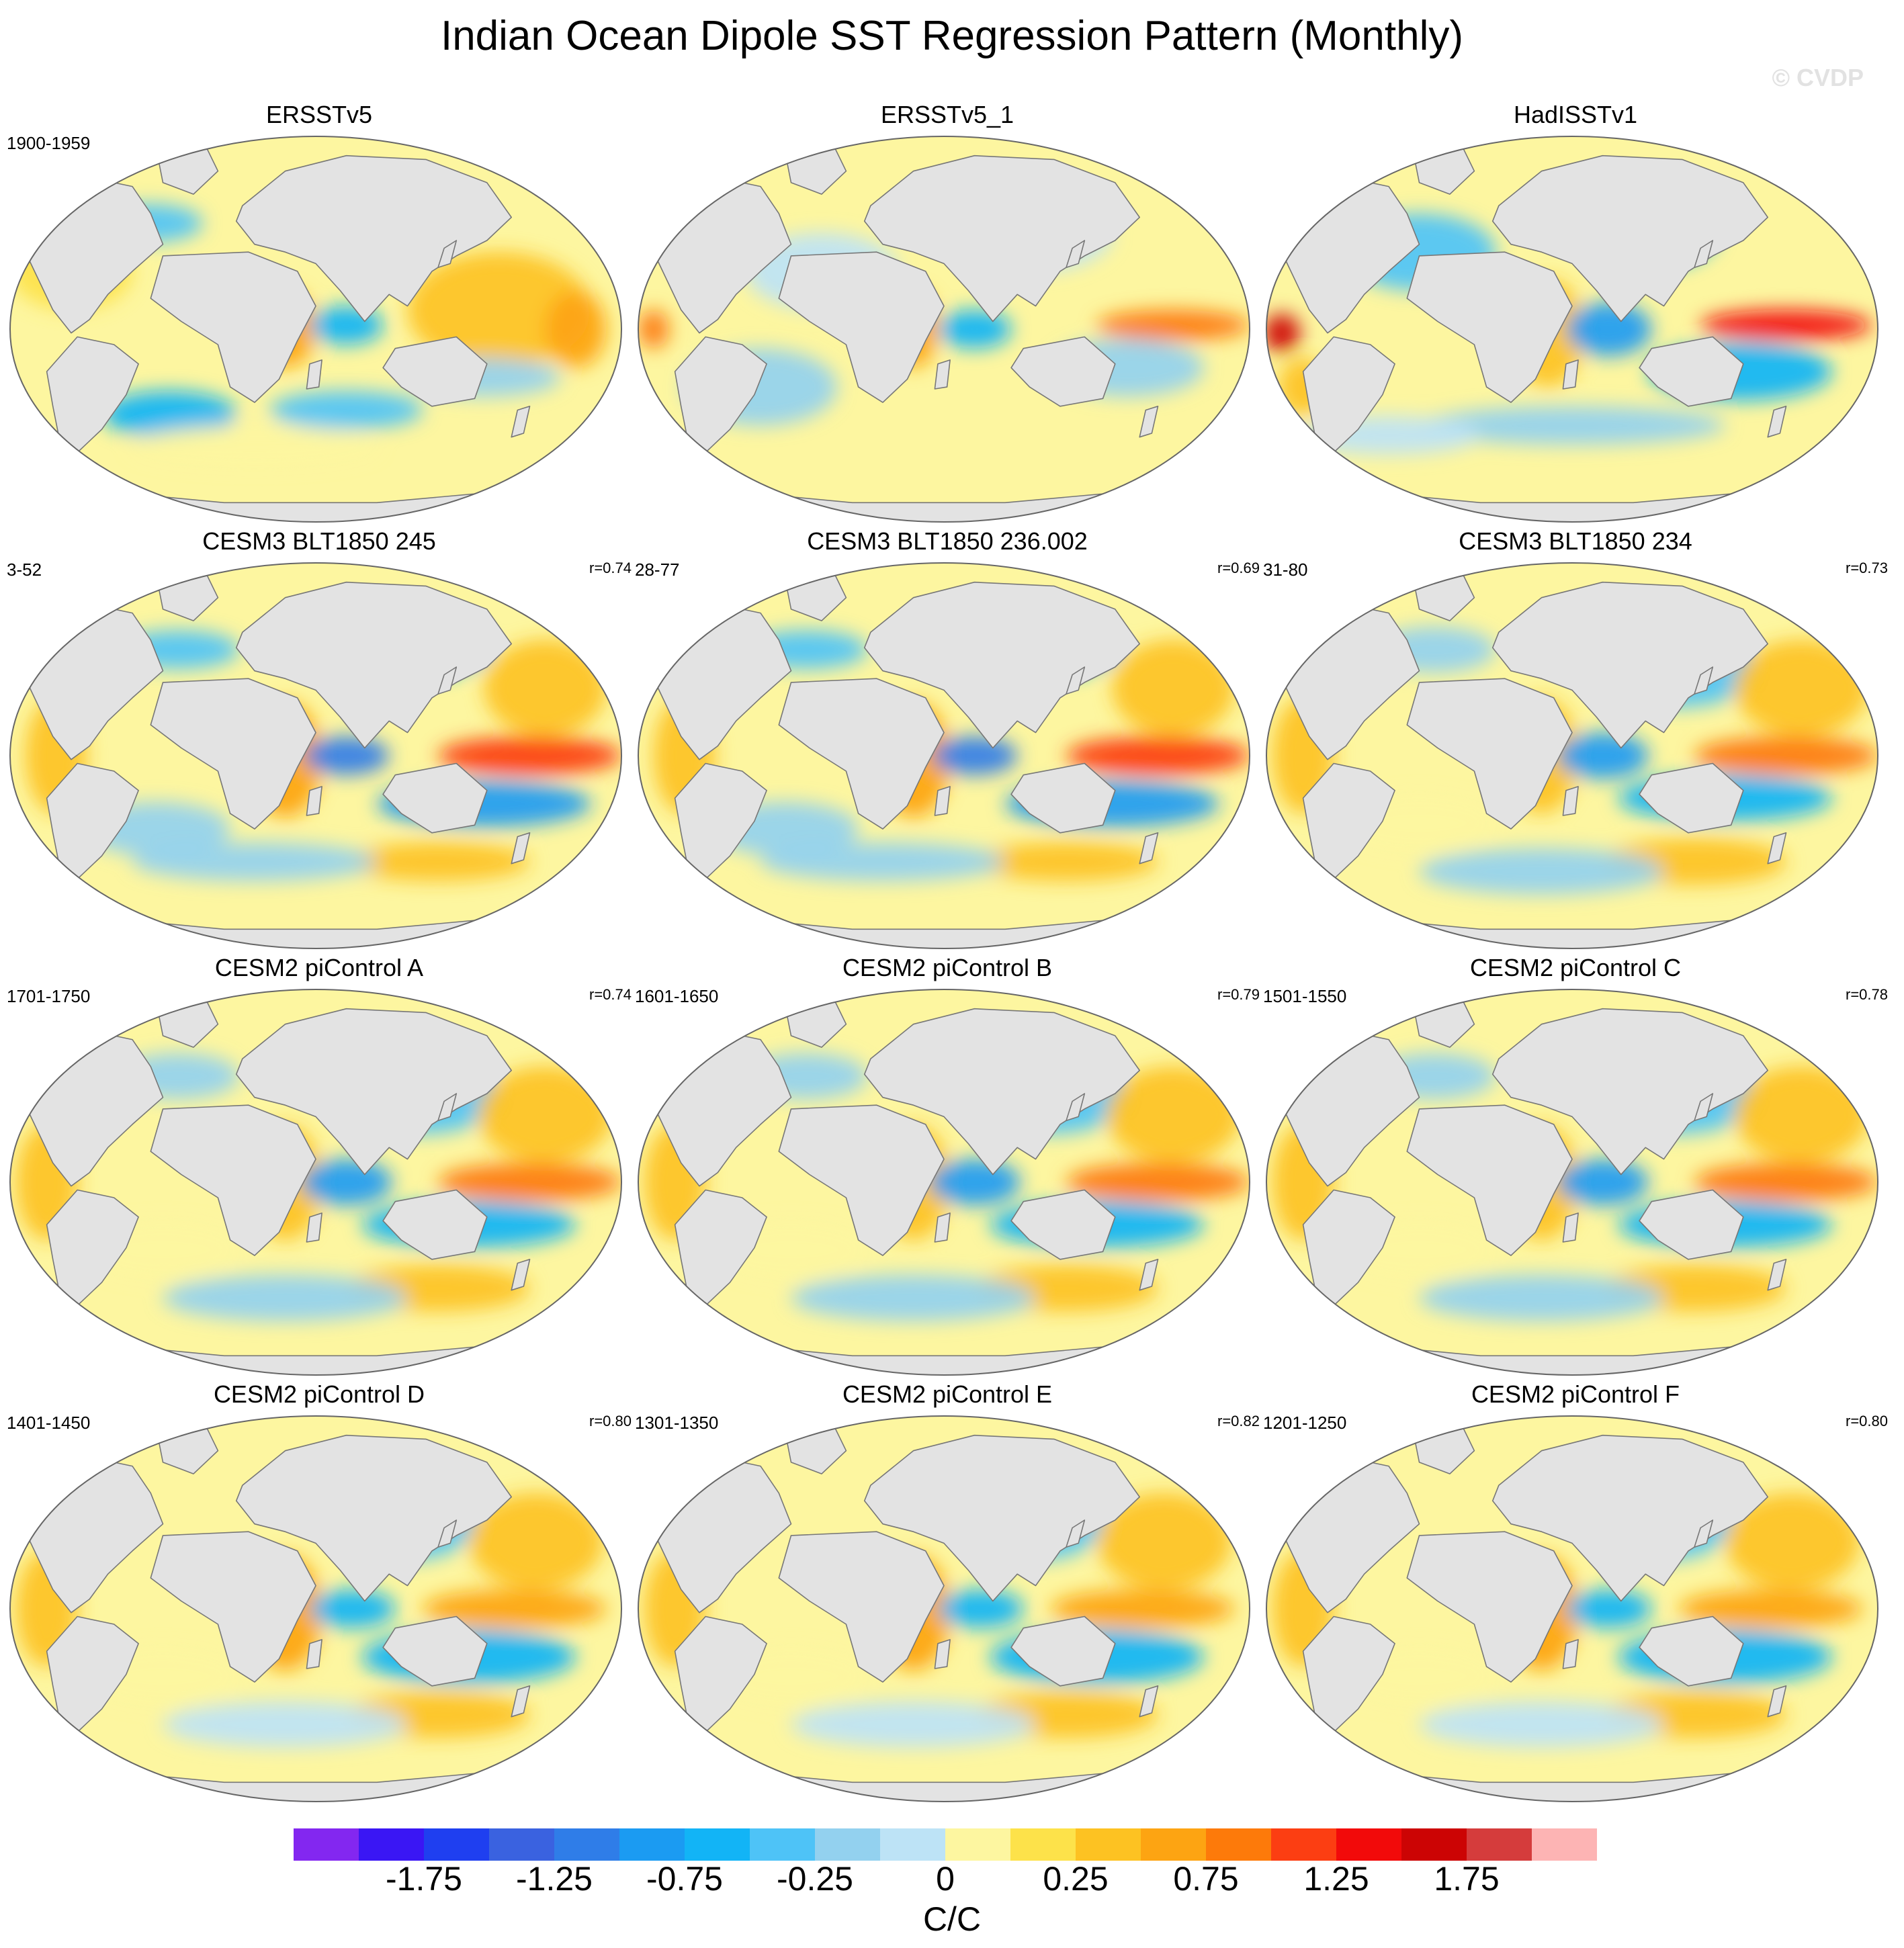 The width and height of the screenshot is (1904, 1948). What do you see at coordinates (1305, 1423) in the screenshot?
I see `panel-period: 1201-1250` at bounding box center [1305, 1423].